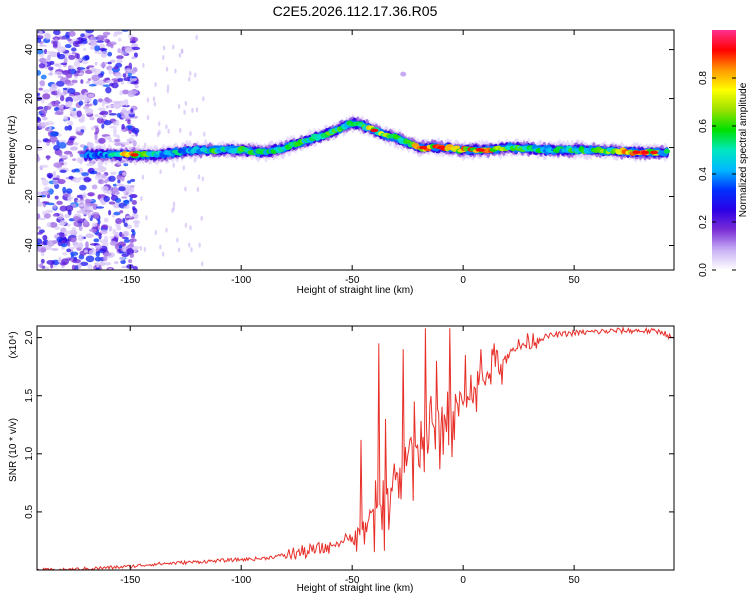 This screenshot has width=750, height=600. What do you see at coordinates (575, 580) in the screenshot?
I see `snr-x-tick-label: 50` at bounding box center [575, 580].